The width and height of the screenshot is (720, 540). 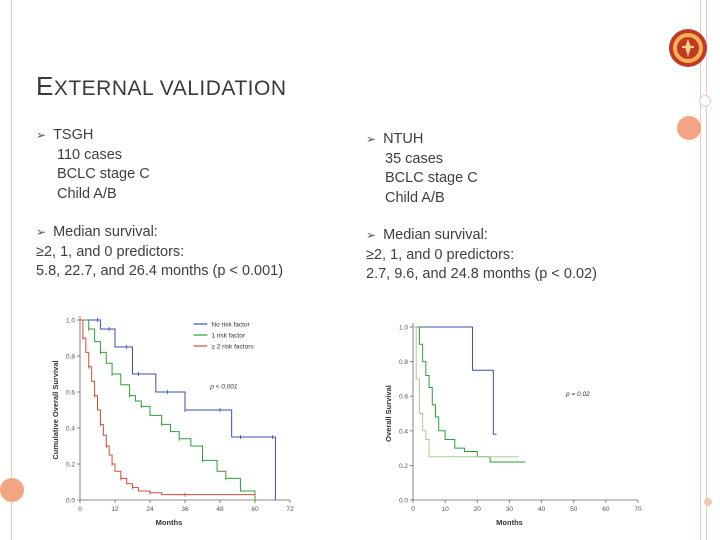 What do you see at coordinates (481, 274) in the screenshot?
I see `right-months: 2.7, 9.6, and 24.8 months (p < 0.02)` at bounding box center [481, 274].